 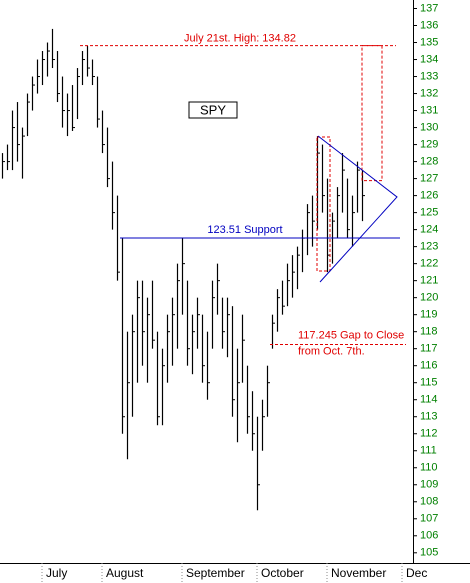 What do you see at coordinates (429, 247) in the screenshot?
I see `y-tick-label: 123` at bounding box center [429, 247].